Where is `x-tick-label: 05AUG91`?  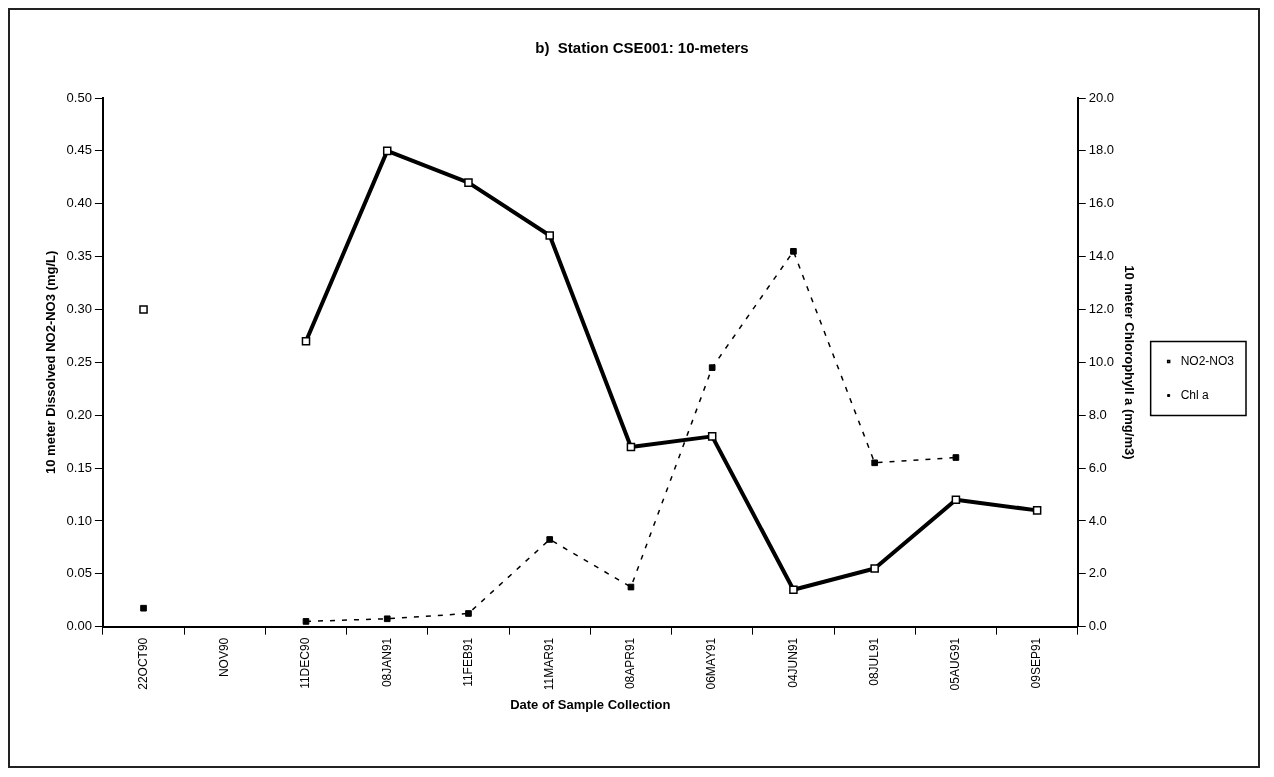 x-tick-label: 05AUG91 is located at coordinates (955, 664).